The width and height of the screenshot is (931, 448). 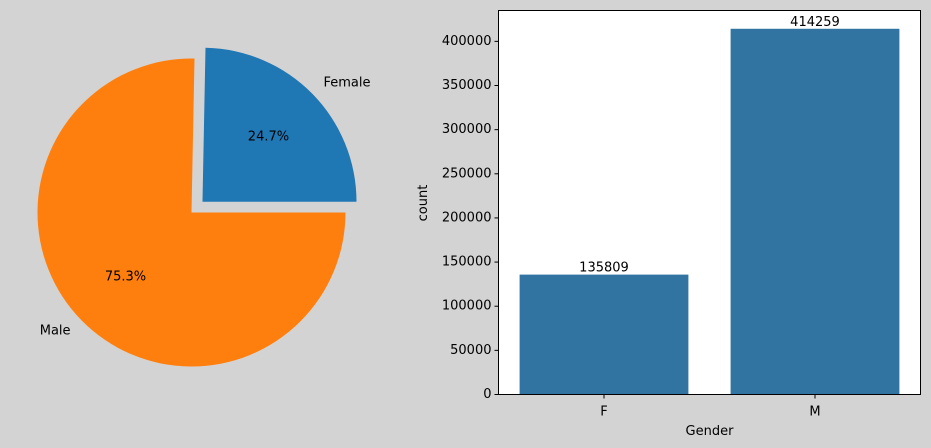 I want to click on bar-value-label-f: 135809, so click(x=604, y=268).